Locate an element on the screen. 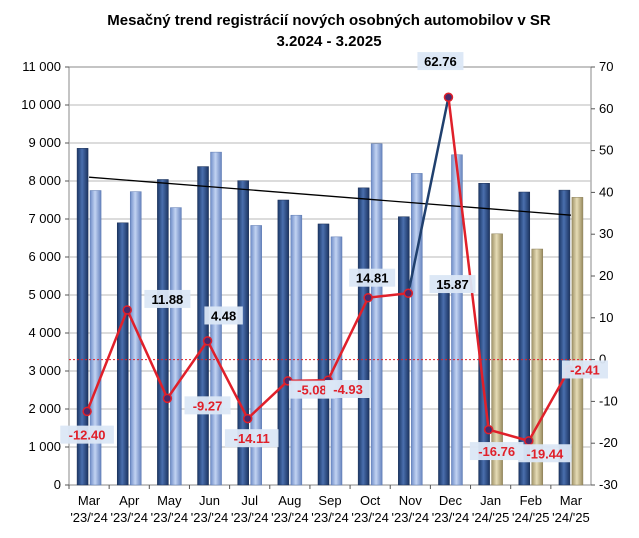 The height and width of the screenshot is (538, 639). data-label: -4.93 is located at coordinates (348, 389).